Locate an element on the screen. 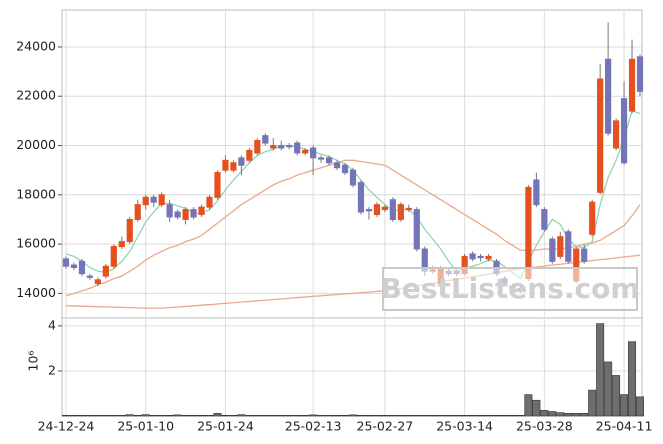 This screenshot has width=663, height=444. y-tick-label: 20000 is located at coordinates (36, 144).